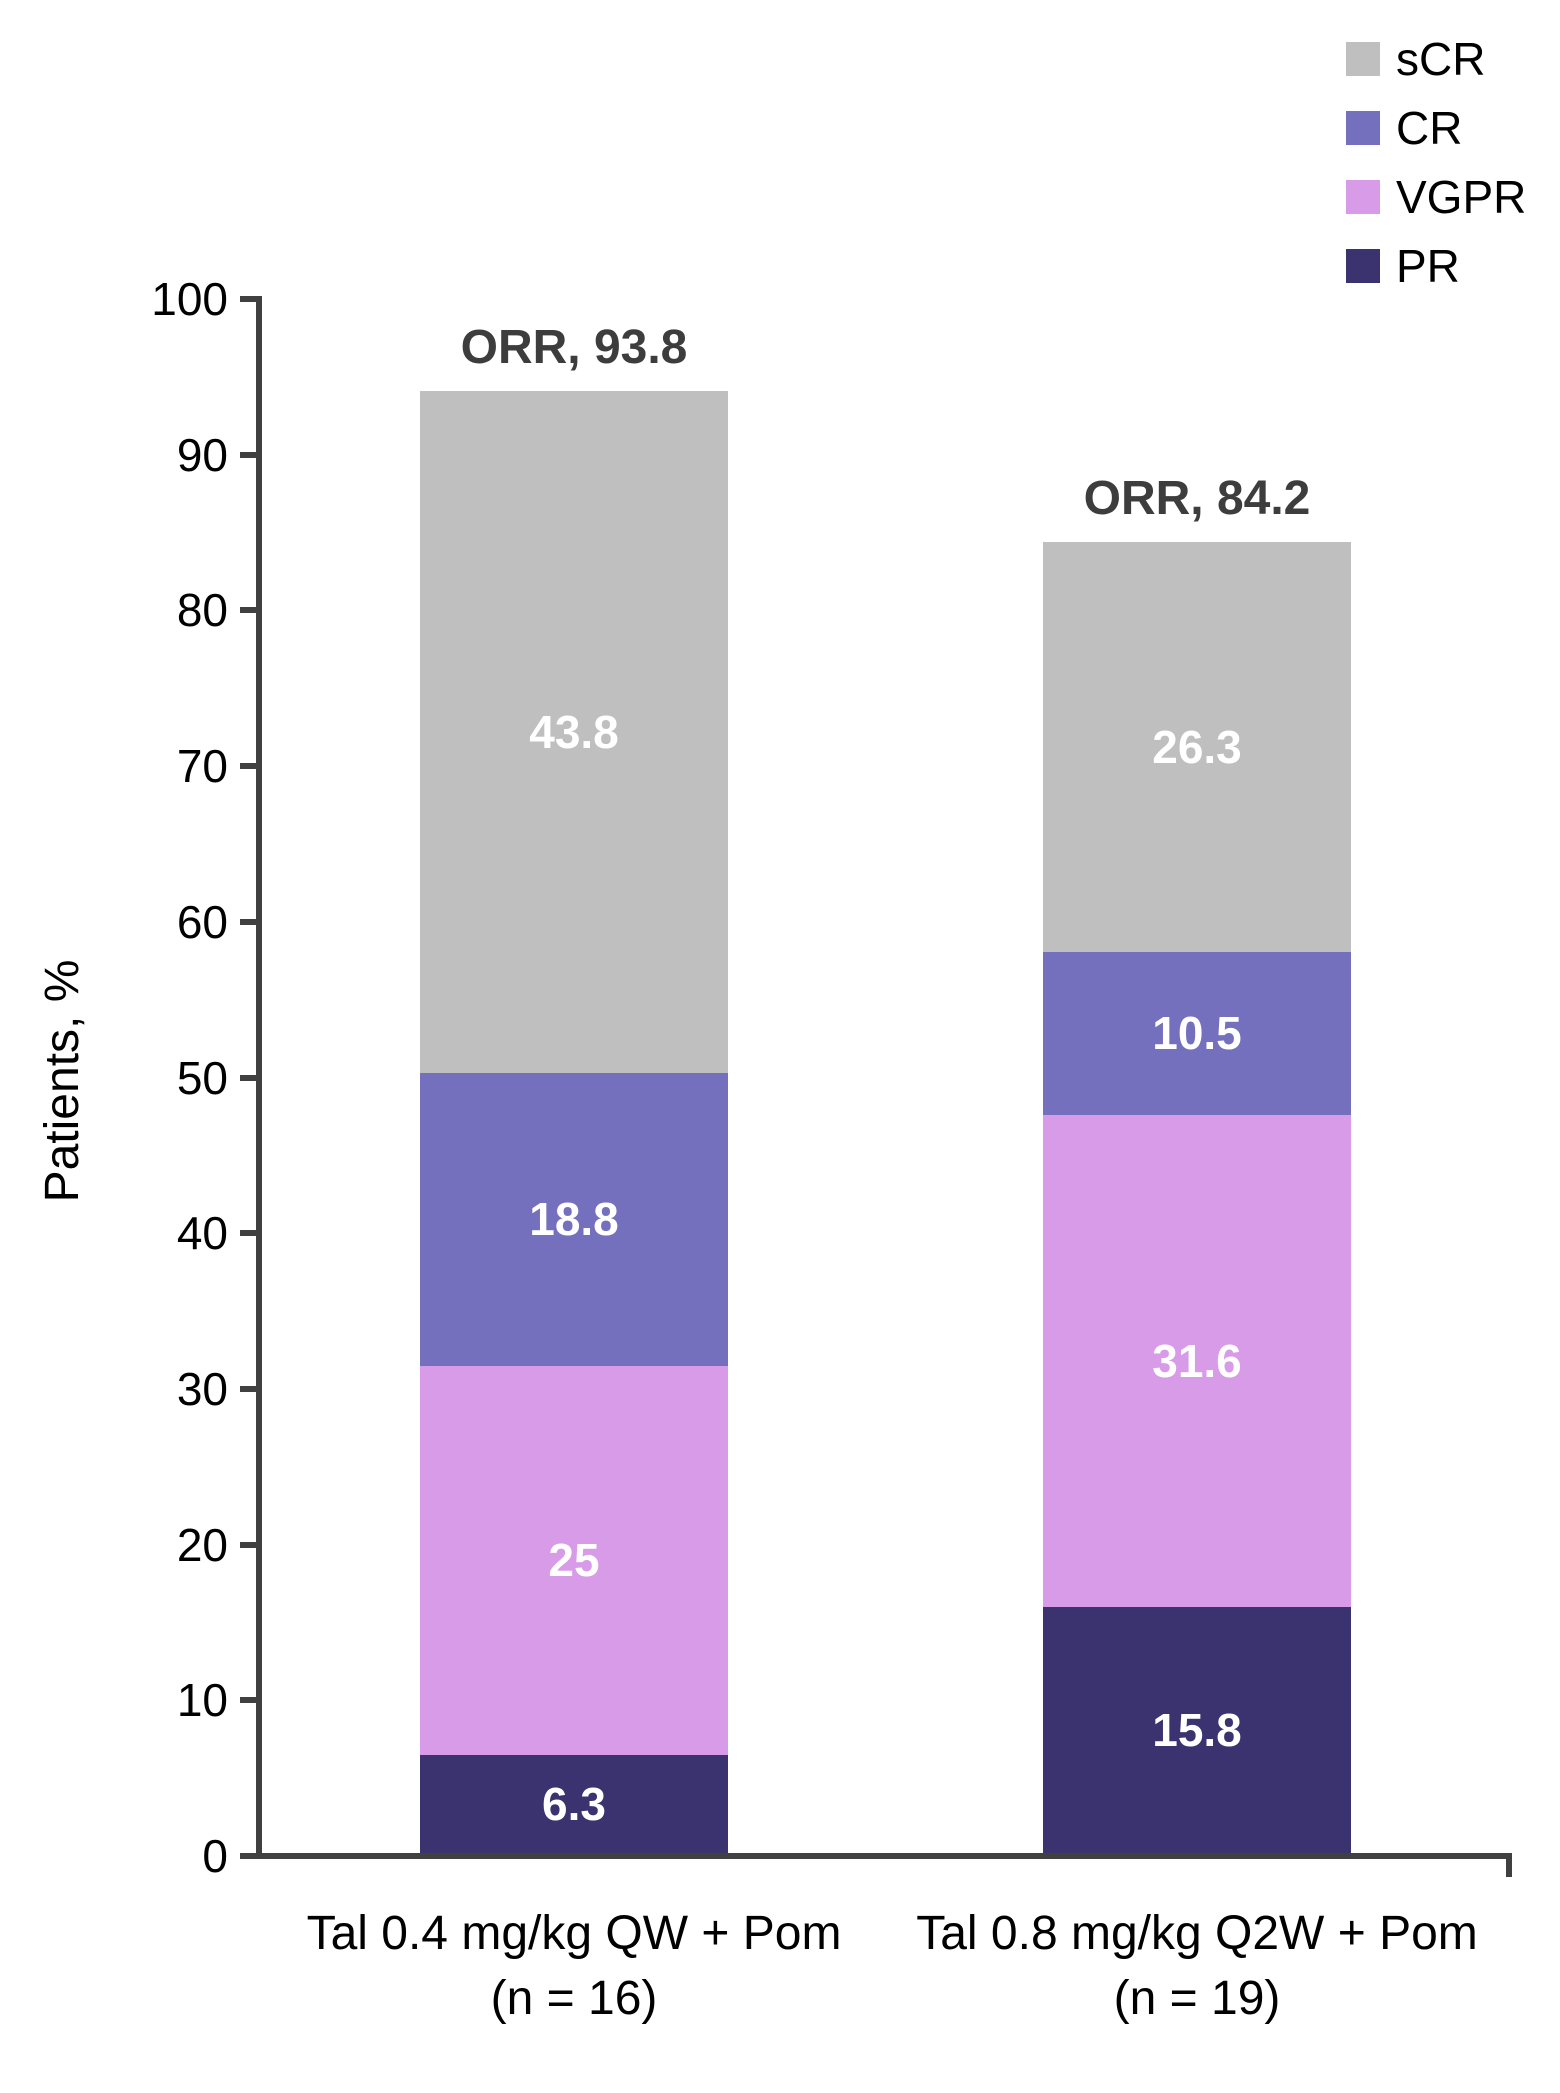 The width and height of the screenshot is (1560, 2093). I want to click on y-tick-label: 40, so click(202, 1233).